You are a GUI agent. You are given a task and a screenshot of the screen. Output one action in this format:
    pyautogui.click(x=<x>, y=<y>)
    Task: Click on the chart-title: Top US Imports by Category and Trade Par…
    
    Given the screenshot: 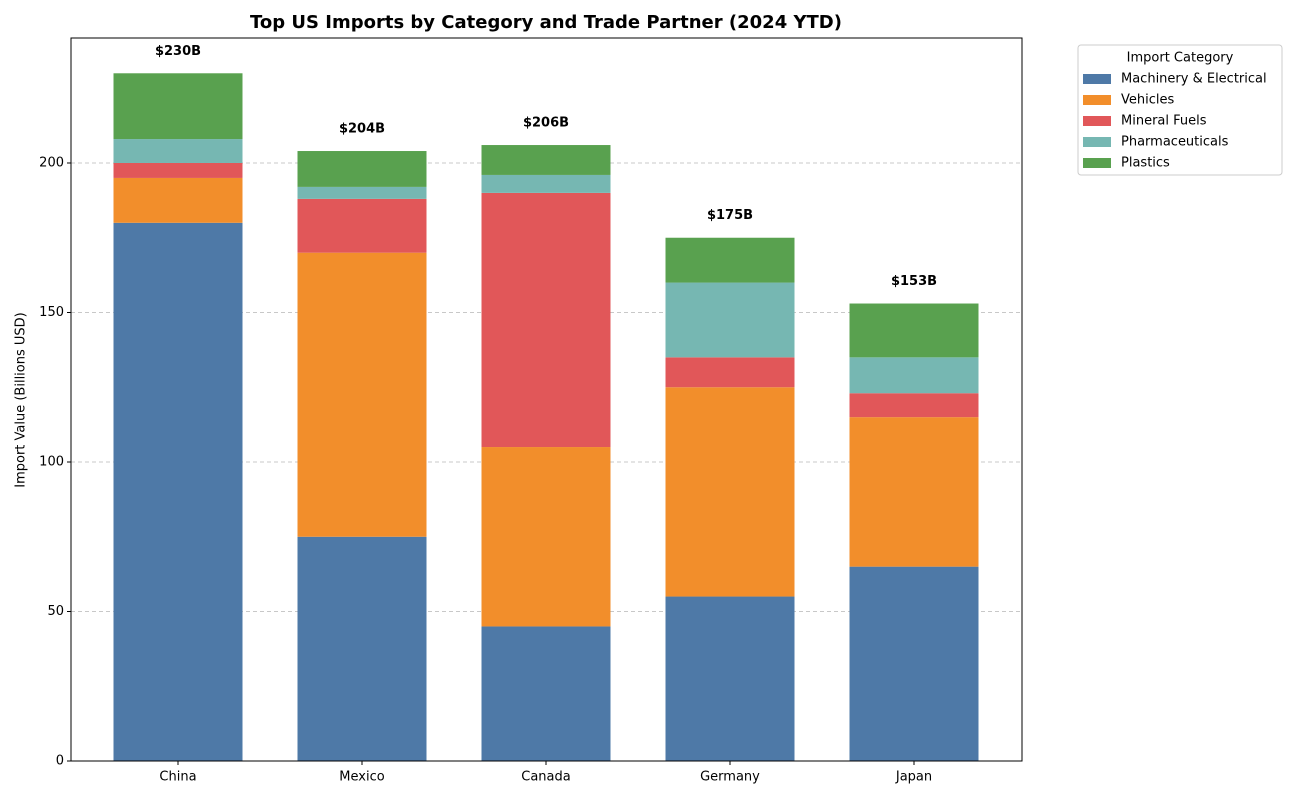 What is the action you would take?
    pyautogui.click(x=546, y=22)
    